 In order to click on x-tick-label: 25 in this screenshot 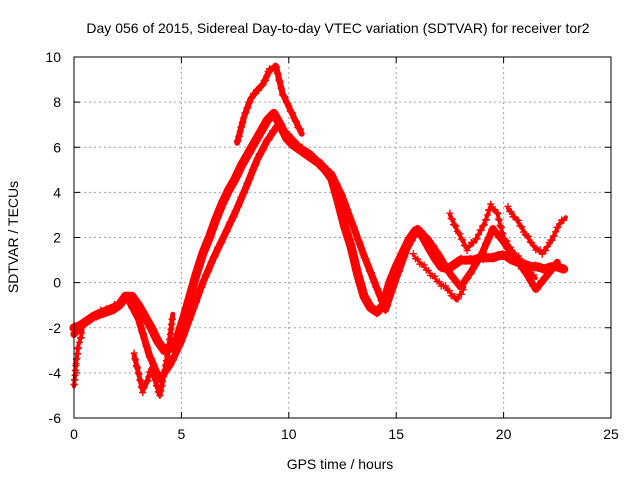, I will do `click(611, 434)`.